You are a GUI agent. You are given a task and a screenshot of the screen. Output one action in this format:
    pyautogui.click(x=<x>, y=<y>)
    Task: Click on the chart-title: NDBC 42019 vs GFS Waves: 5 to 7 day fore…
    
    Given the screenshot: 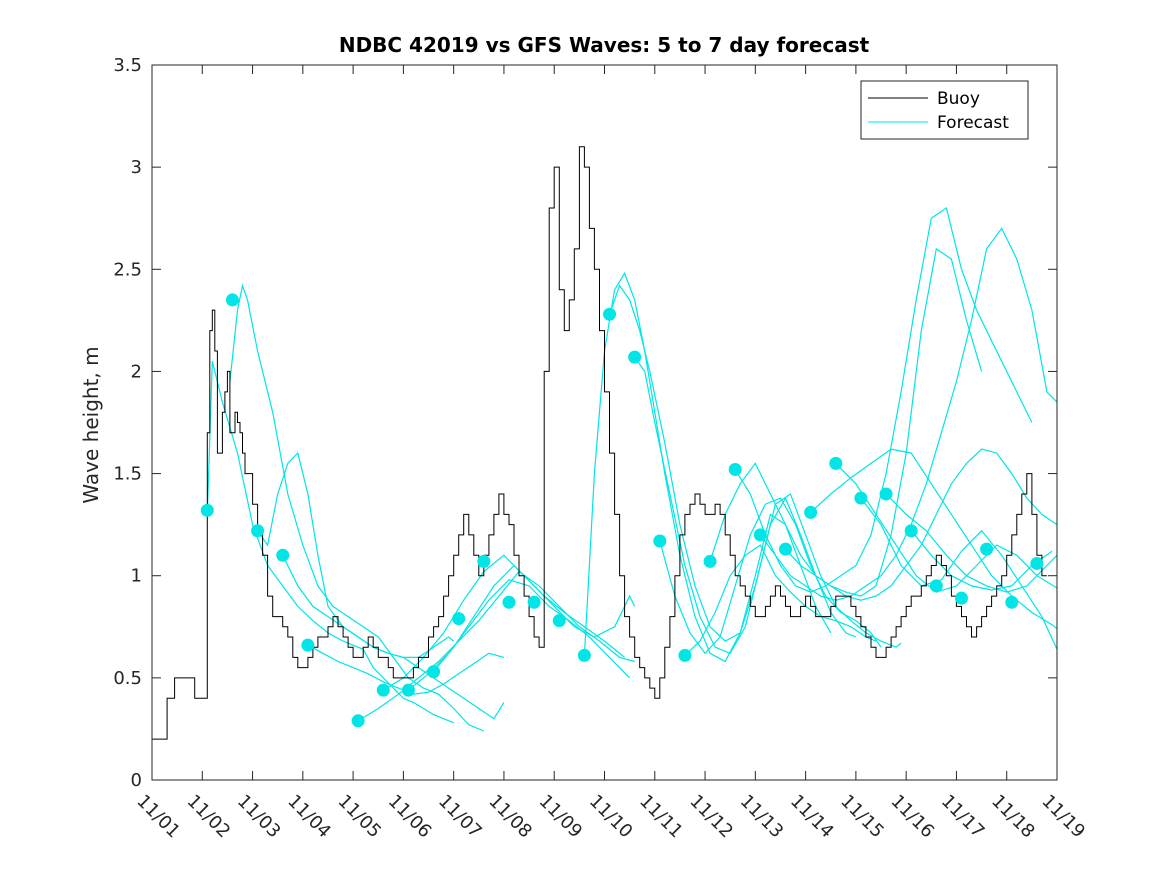 What is the action you would take?
    pyautogui.click(x=604, y=45)
    